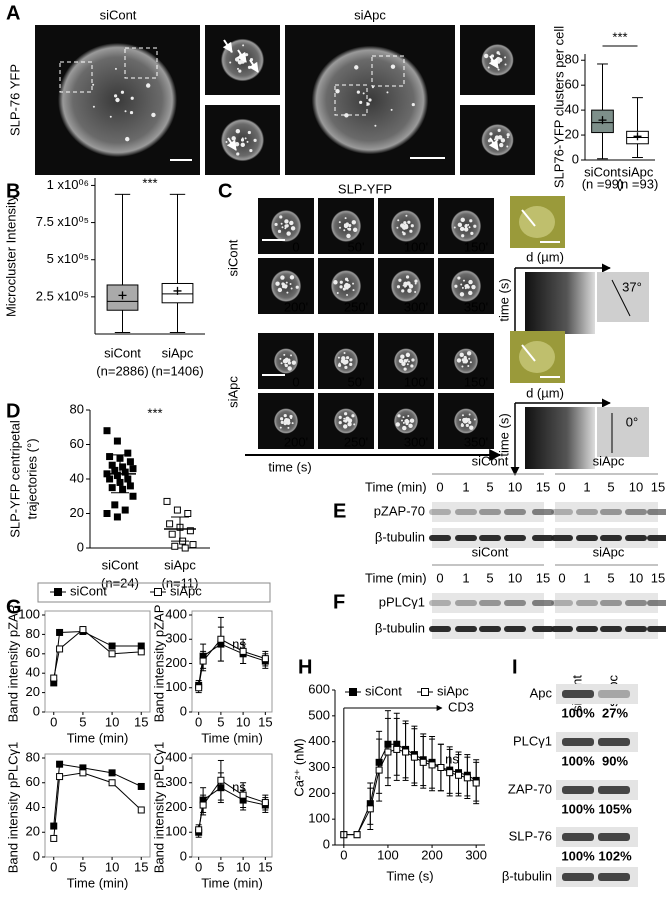 The width and height of the screenshot is (666, 898). I want to click on y-axis-label: trajectories (°), so click(31, 478).